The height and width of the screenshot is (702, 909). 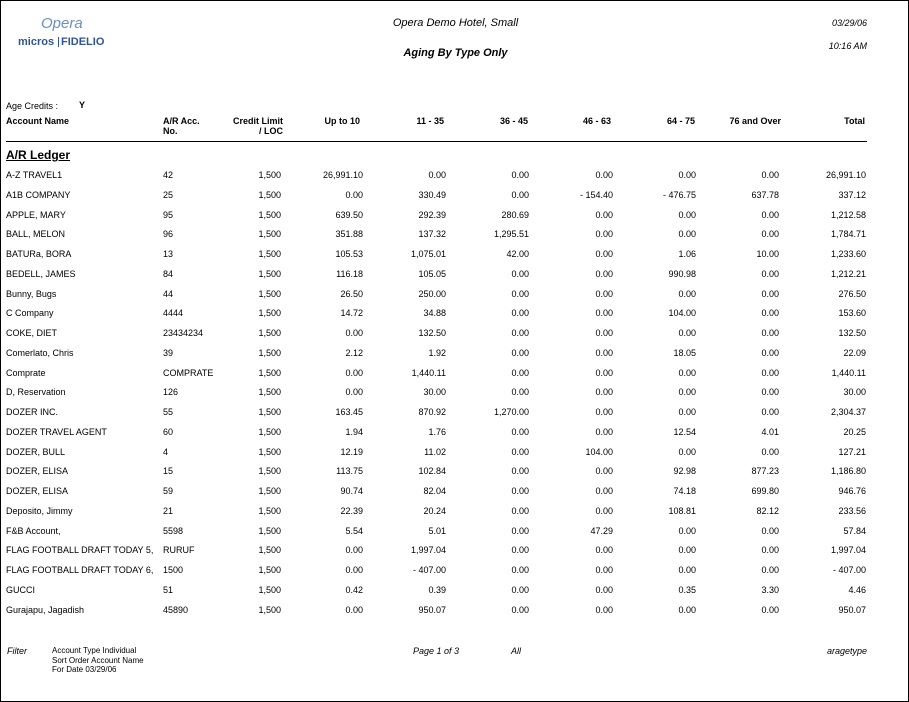 What do you see at coordinates (428, 254) in the screenshot?
I see `cell: 1,075.01` at bounding box center [428, 254].